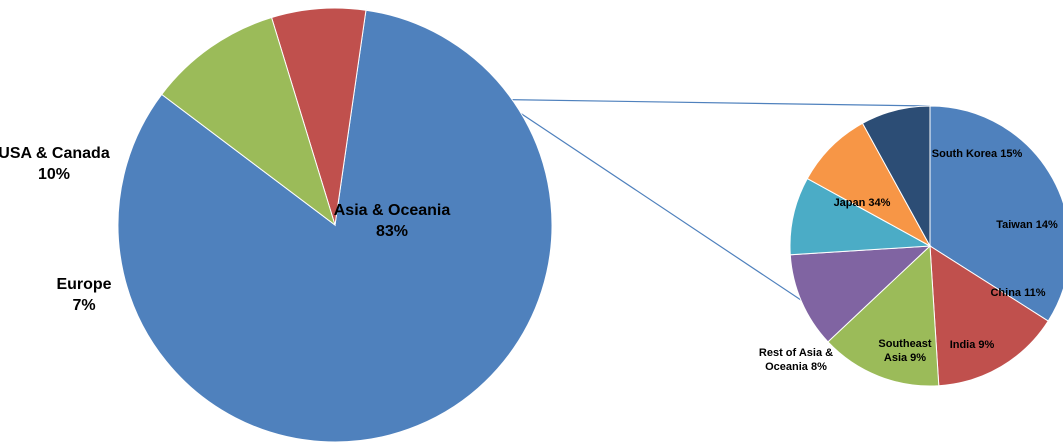 This screenshot has width=1063, height=442. Describe the element at coordinates (248, 121) in the screenshot. I see `main-slice-usa-canada` at that location.